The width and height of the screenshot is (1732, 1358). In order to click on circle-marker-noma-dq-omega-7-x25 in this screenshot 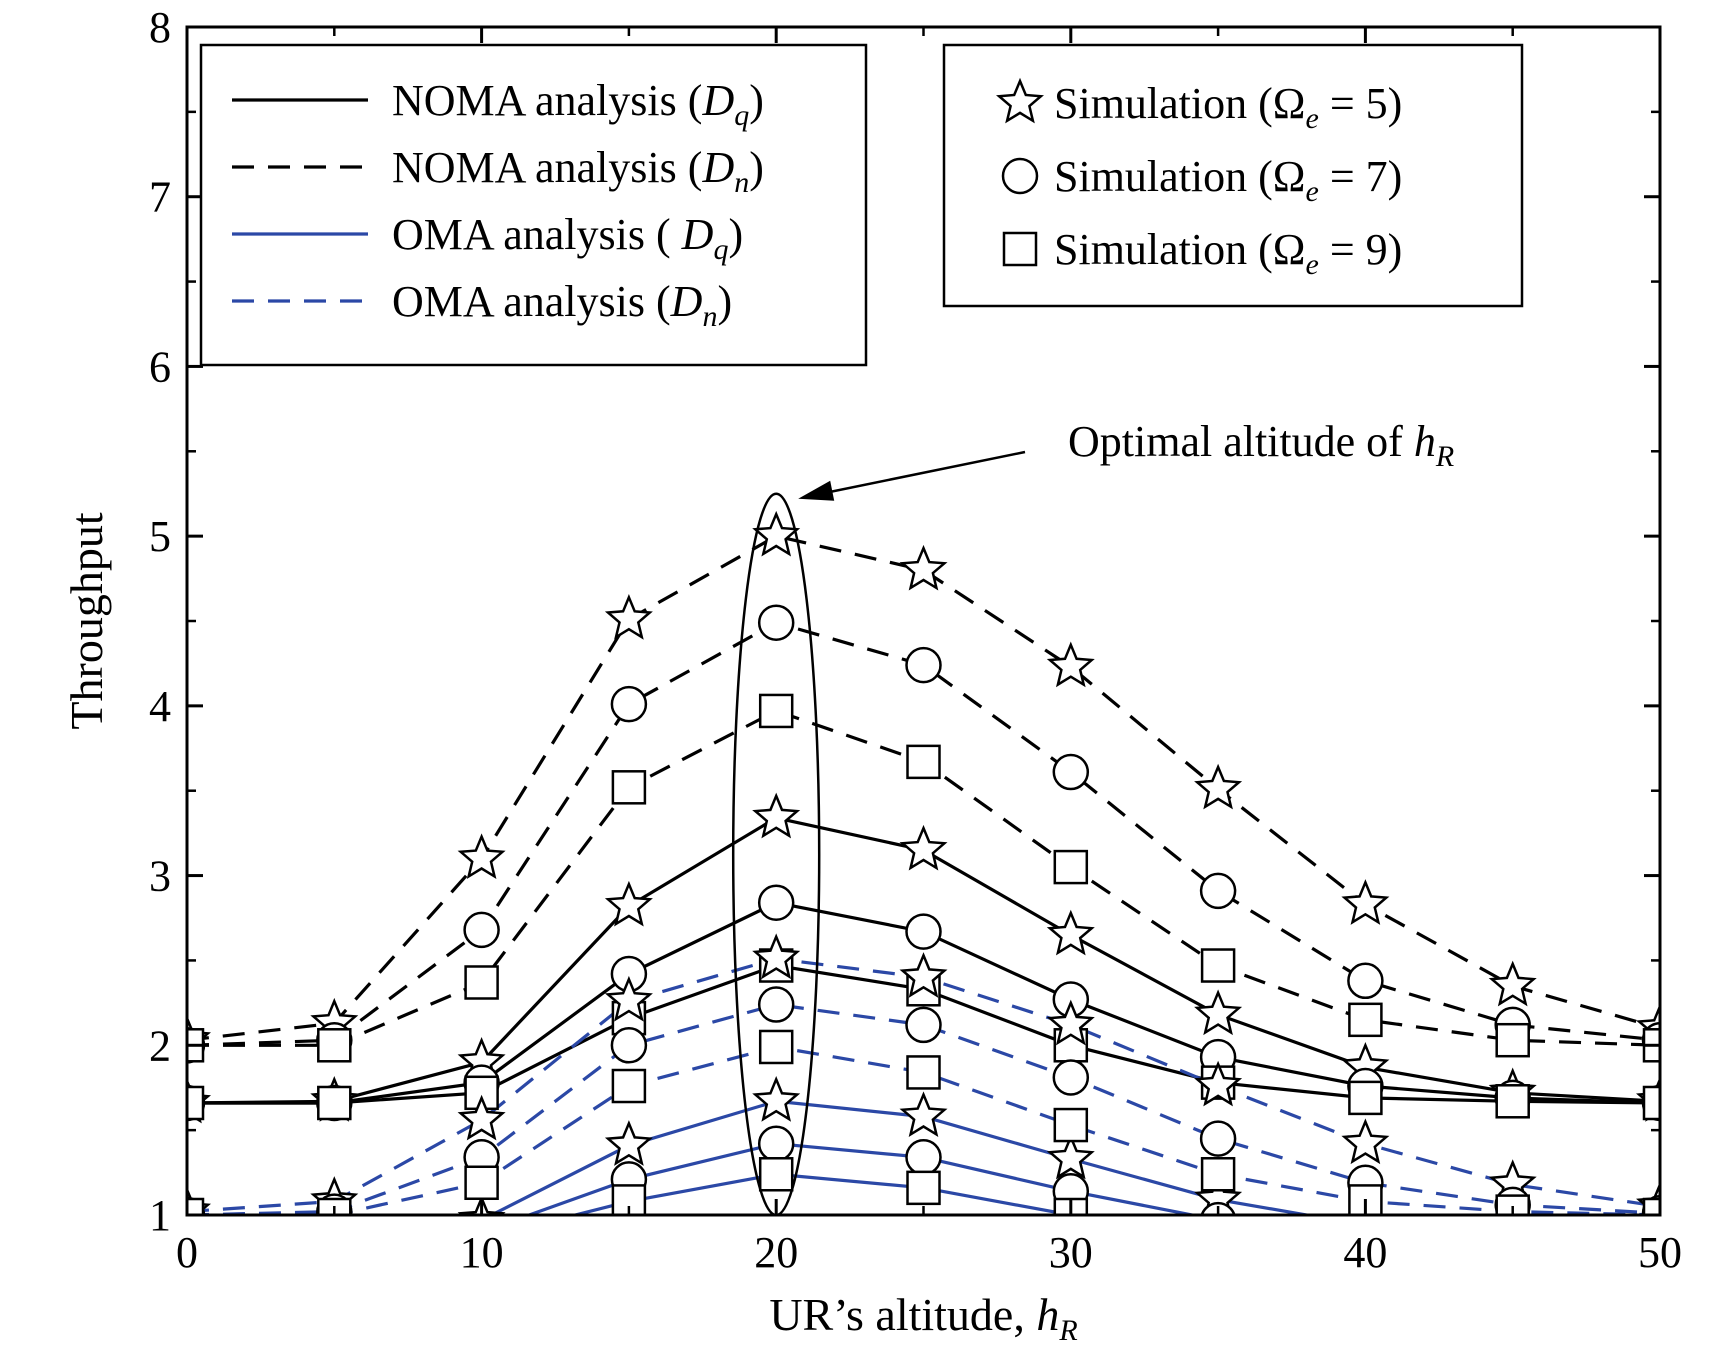, I will do `click(923, 931)`.